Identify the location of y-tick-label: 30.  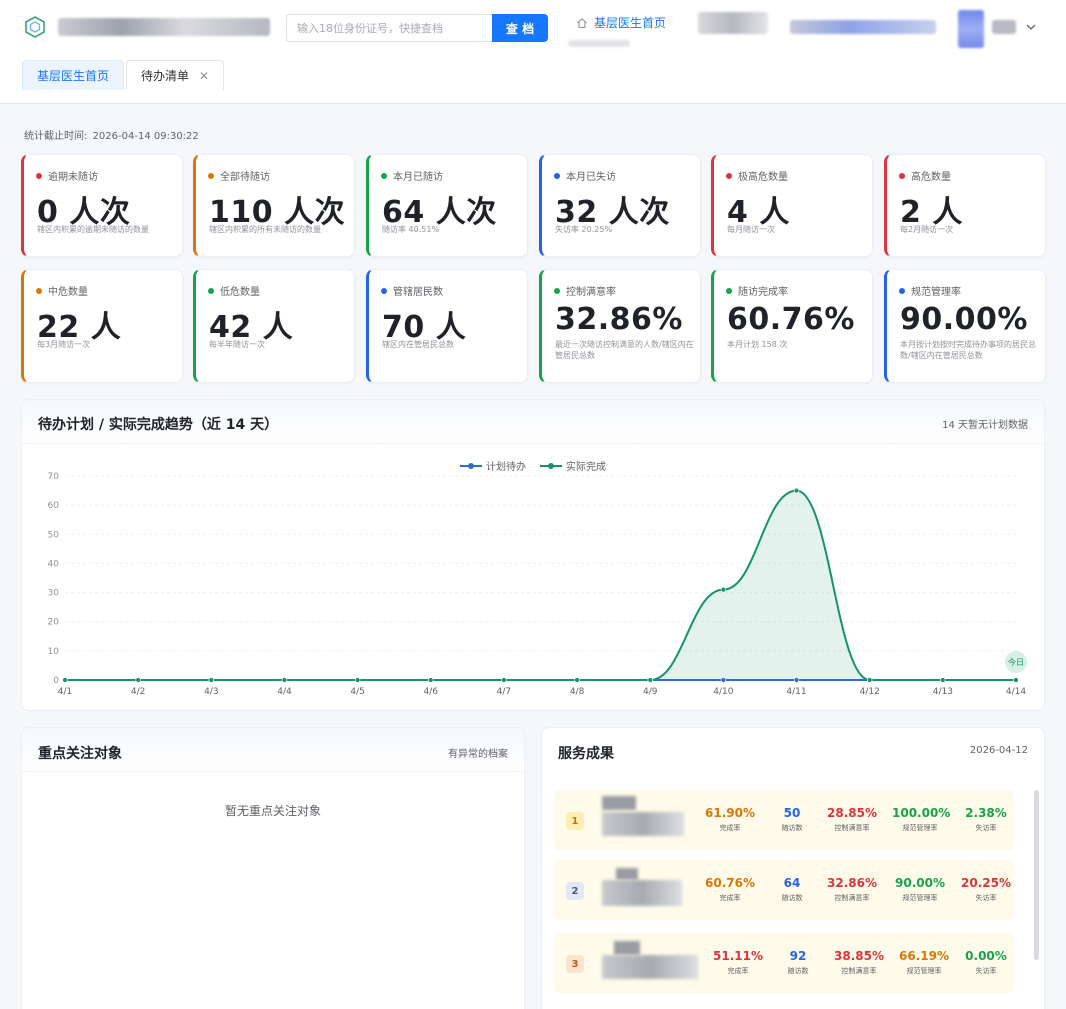
(54, 594).